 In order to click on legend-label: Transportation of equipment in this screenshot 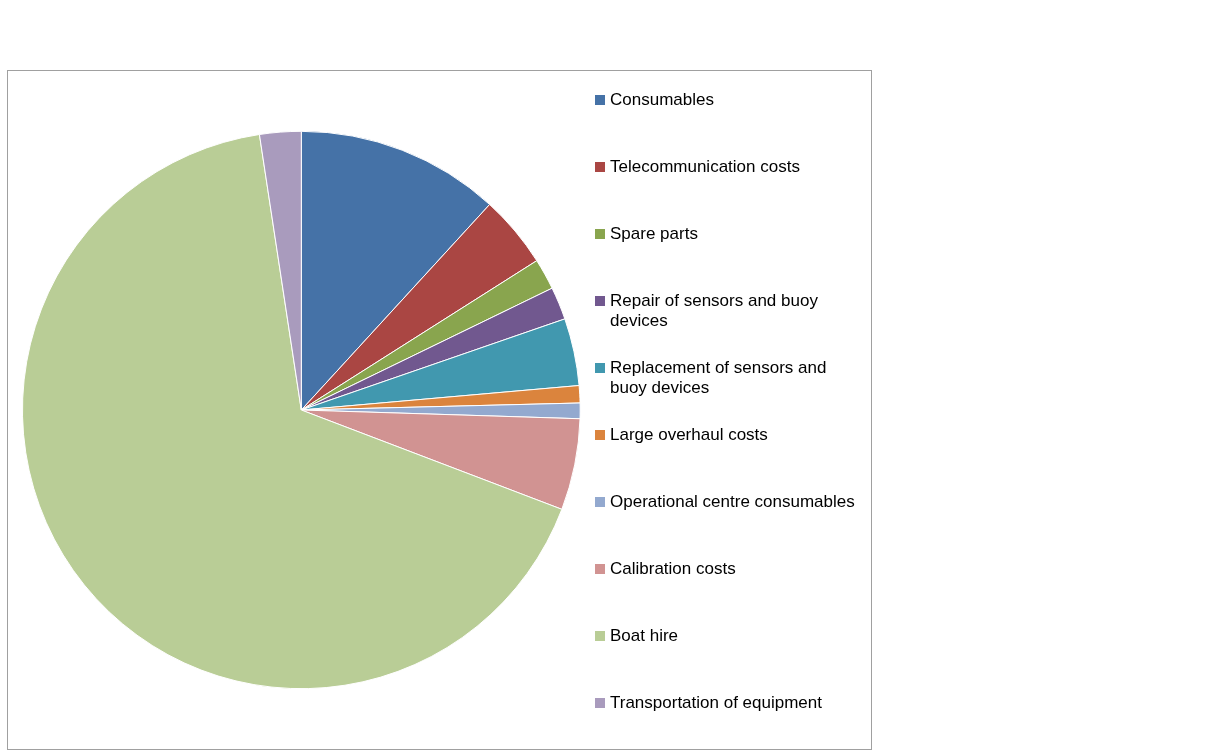, I will do `click(716, 703)`.